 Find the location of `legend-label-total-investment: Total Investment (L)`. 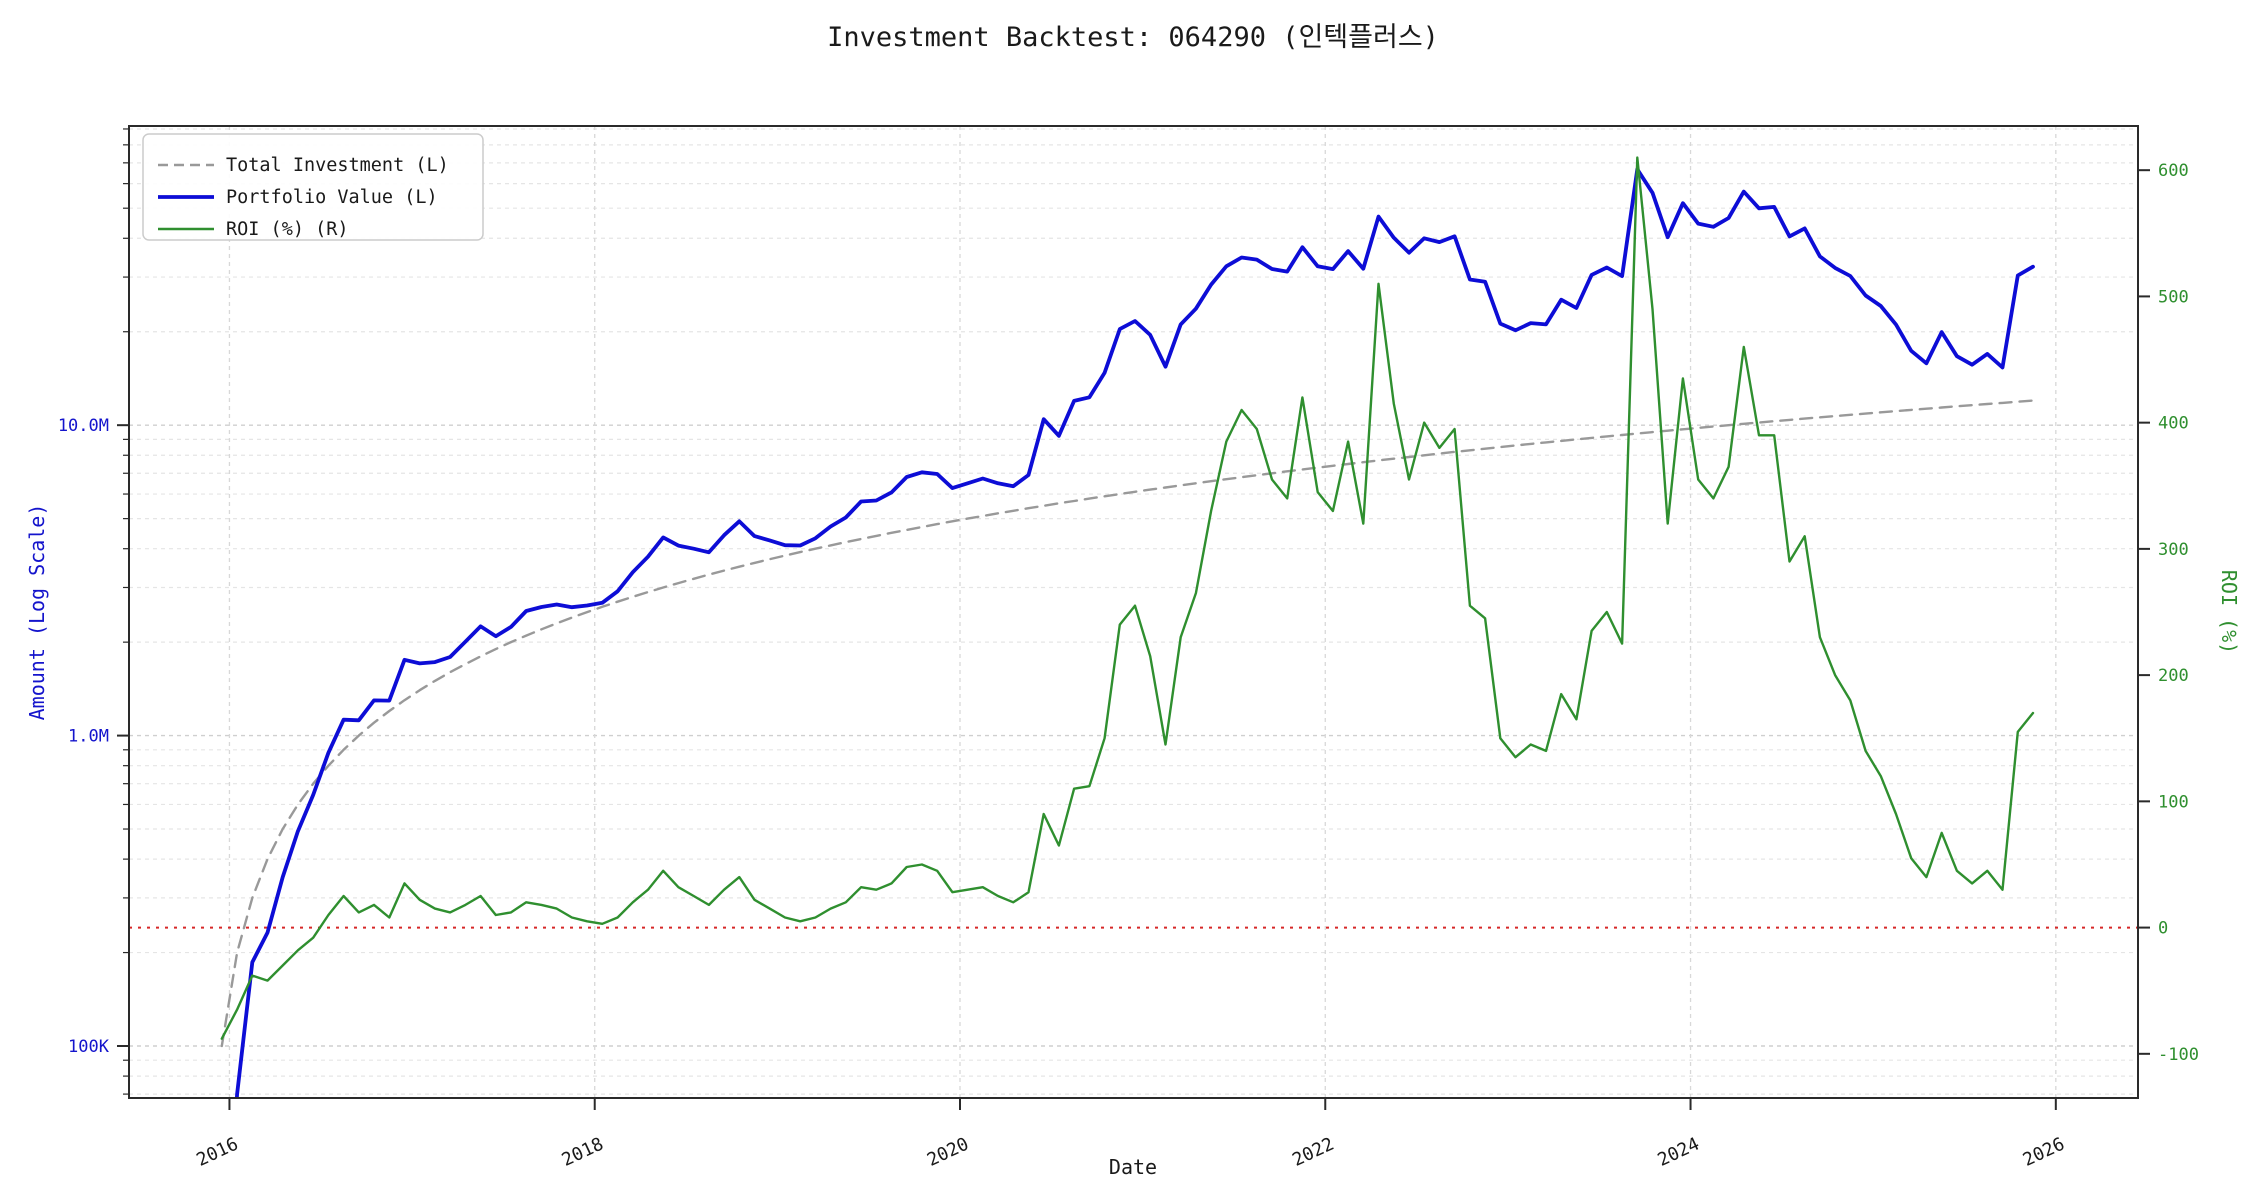

legend-label-total-investment: Total Investment (L) is located at coordinates (337, 165).